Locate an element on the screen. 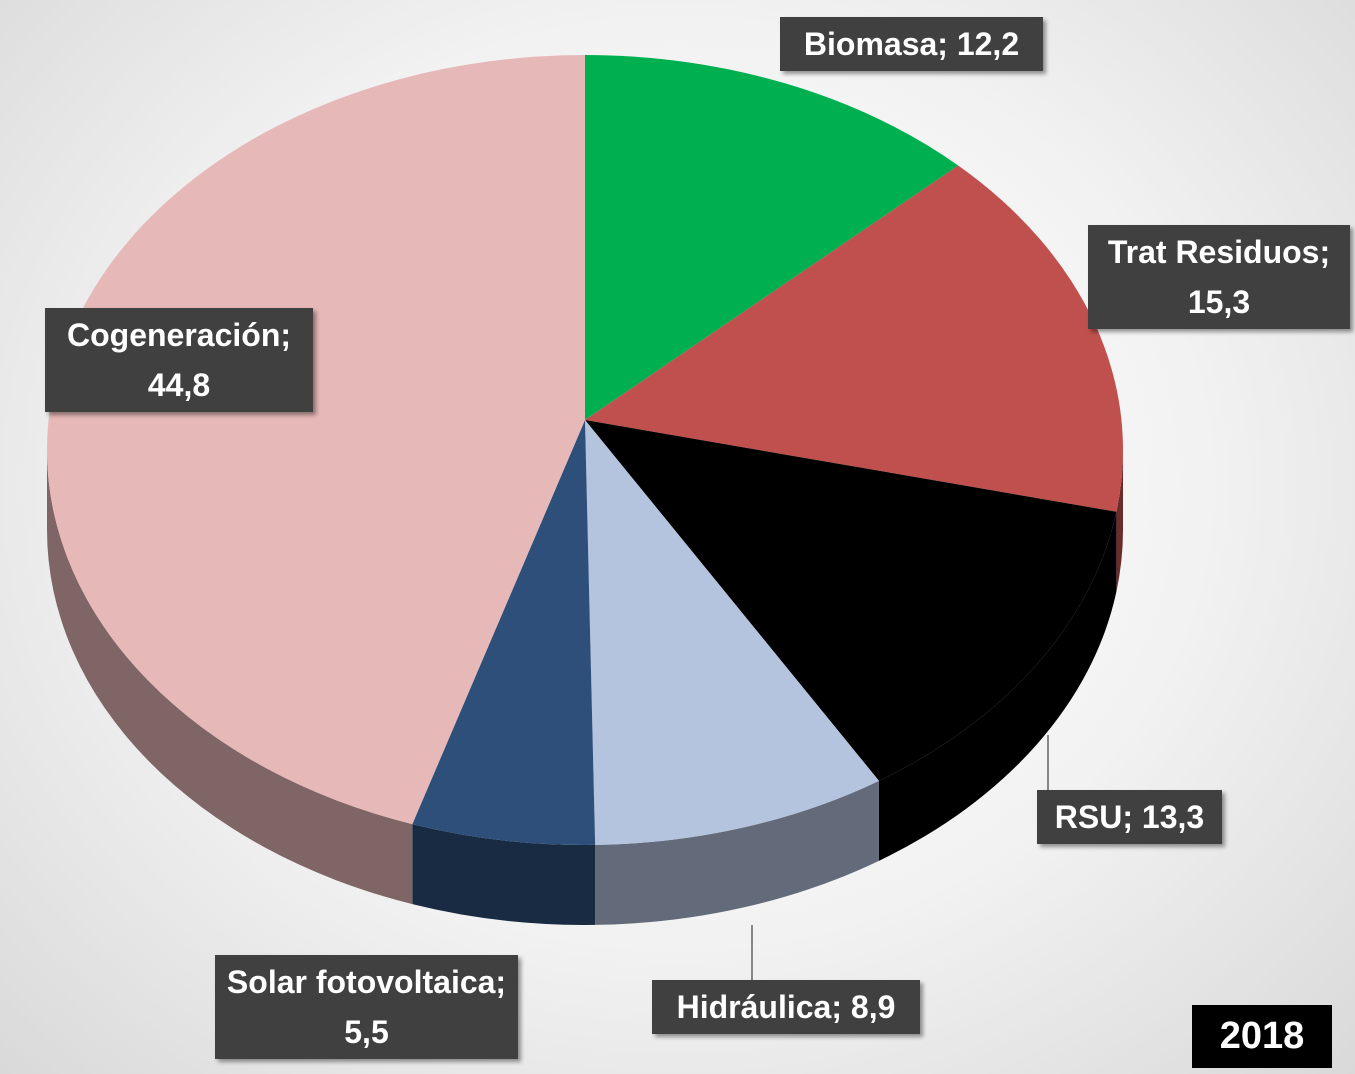  data-label: RSU; 13,3 is located at coordinates (1129, 817).